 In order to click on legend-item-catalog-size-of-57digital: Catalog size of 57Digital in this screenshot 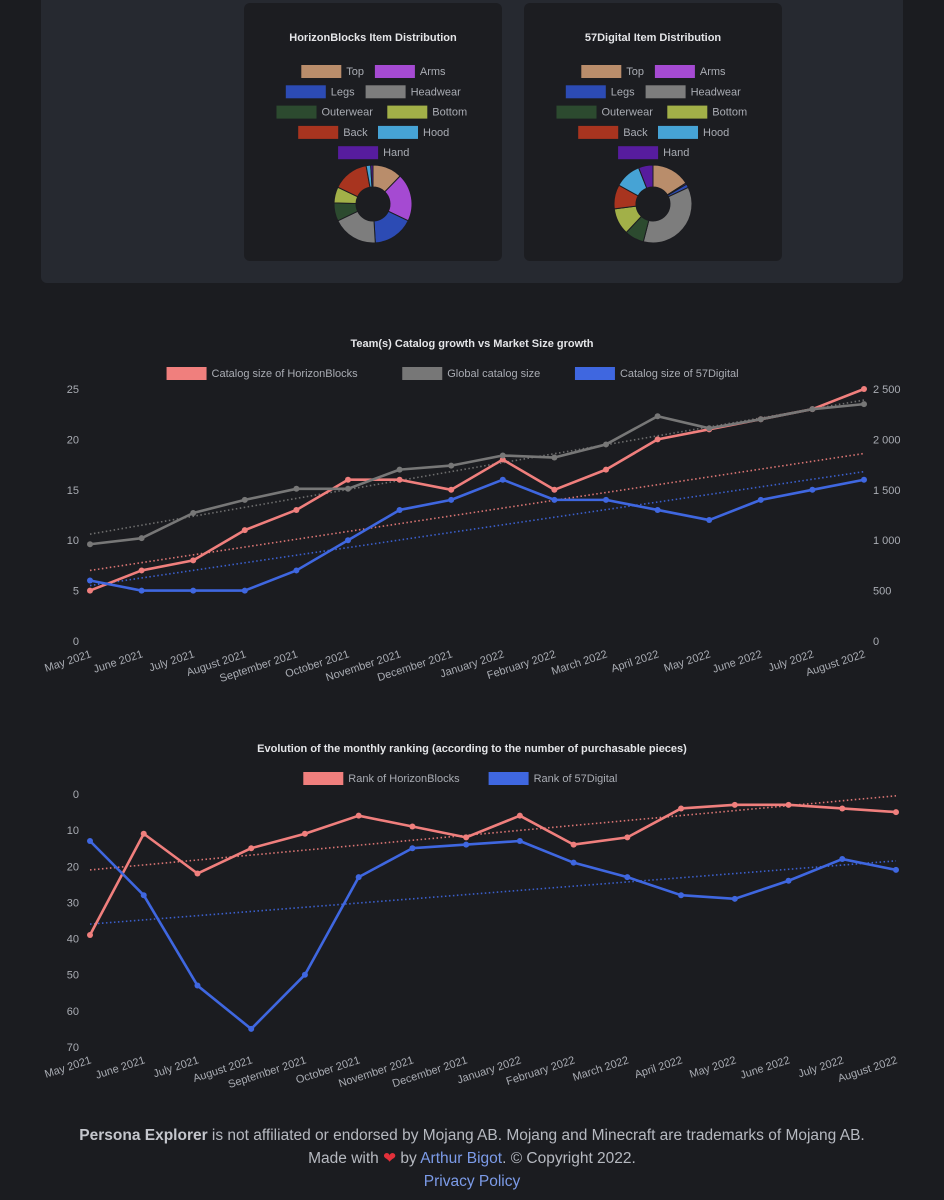, I will do `click(656, 373)`.